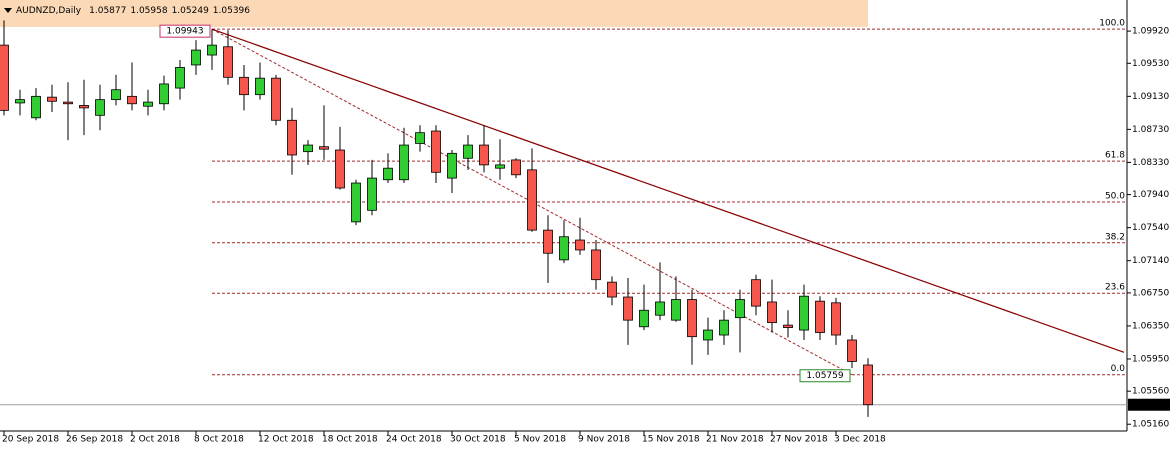 The image size is (1171, 449). Describe the element at coordinates (1150, 97) in the screenshot. I see `y-tick-label: 1.09130` at that location.